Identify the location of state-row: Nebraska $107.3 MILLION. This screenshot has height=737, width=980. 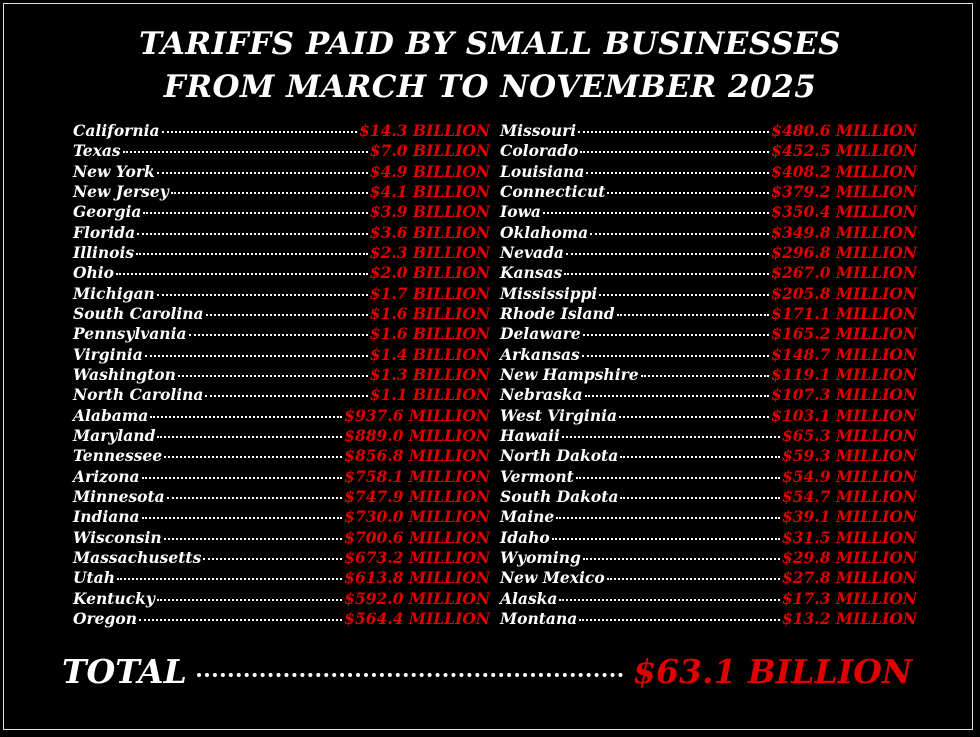
(708, 395).